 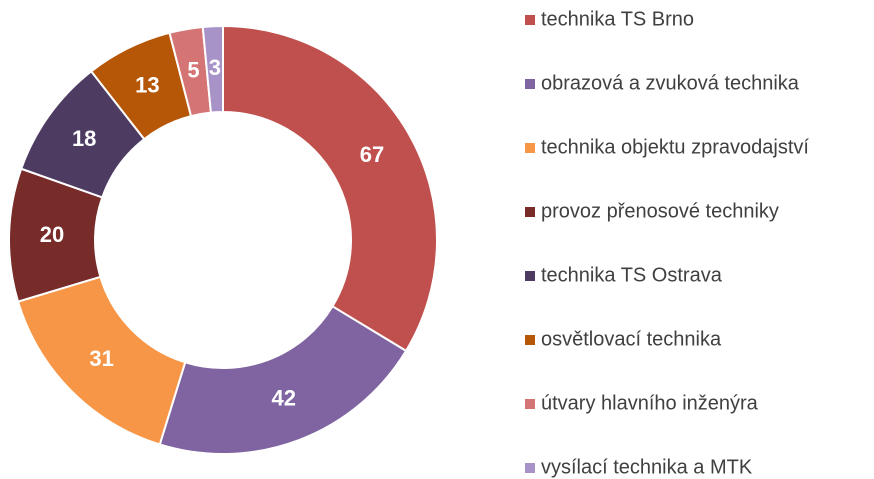 I want to click on legend-label: technika objektu zpravodajství, so click(x=675, y=147).